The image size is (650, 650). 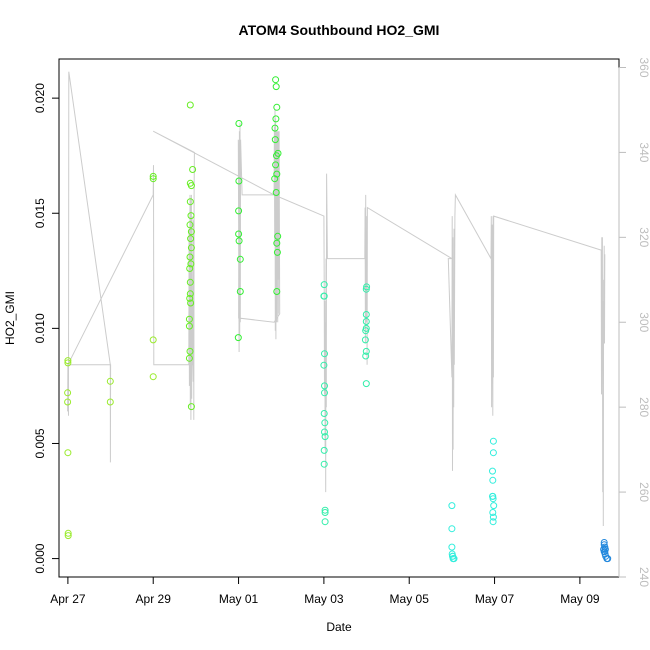 I want to click on y-right-tick-label: 360, so click(x=643, y=67).